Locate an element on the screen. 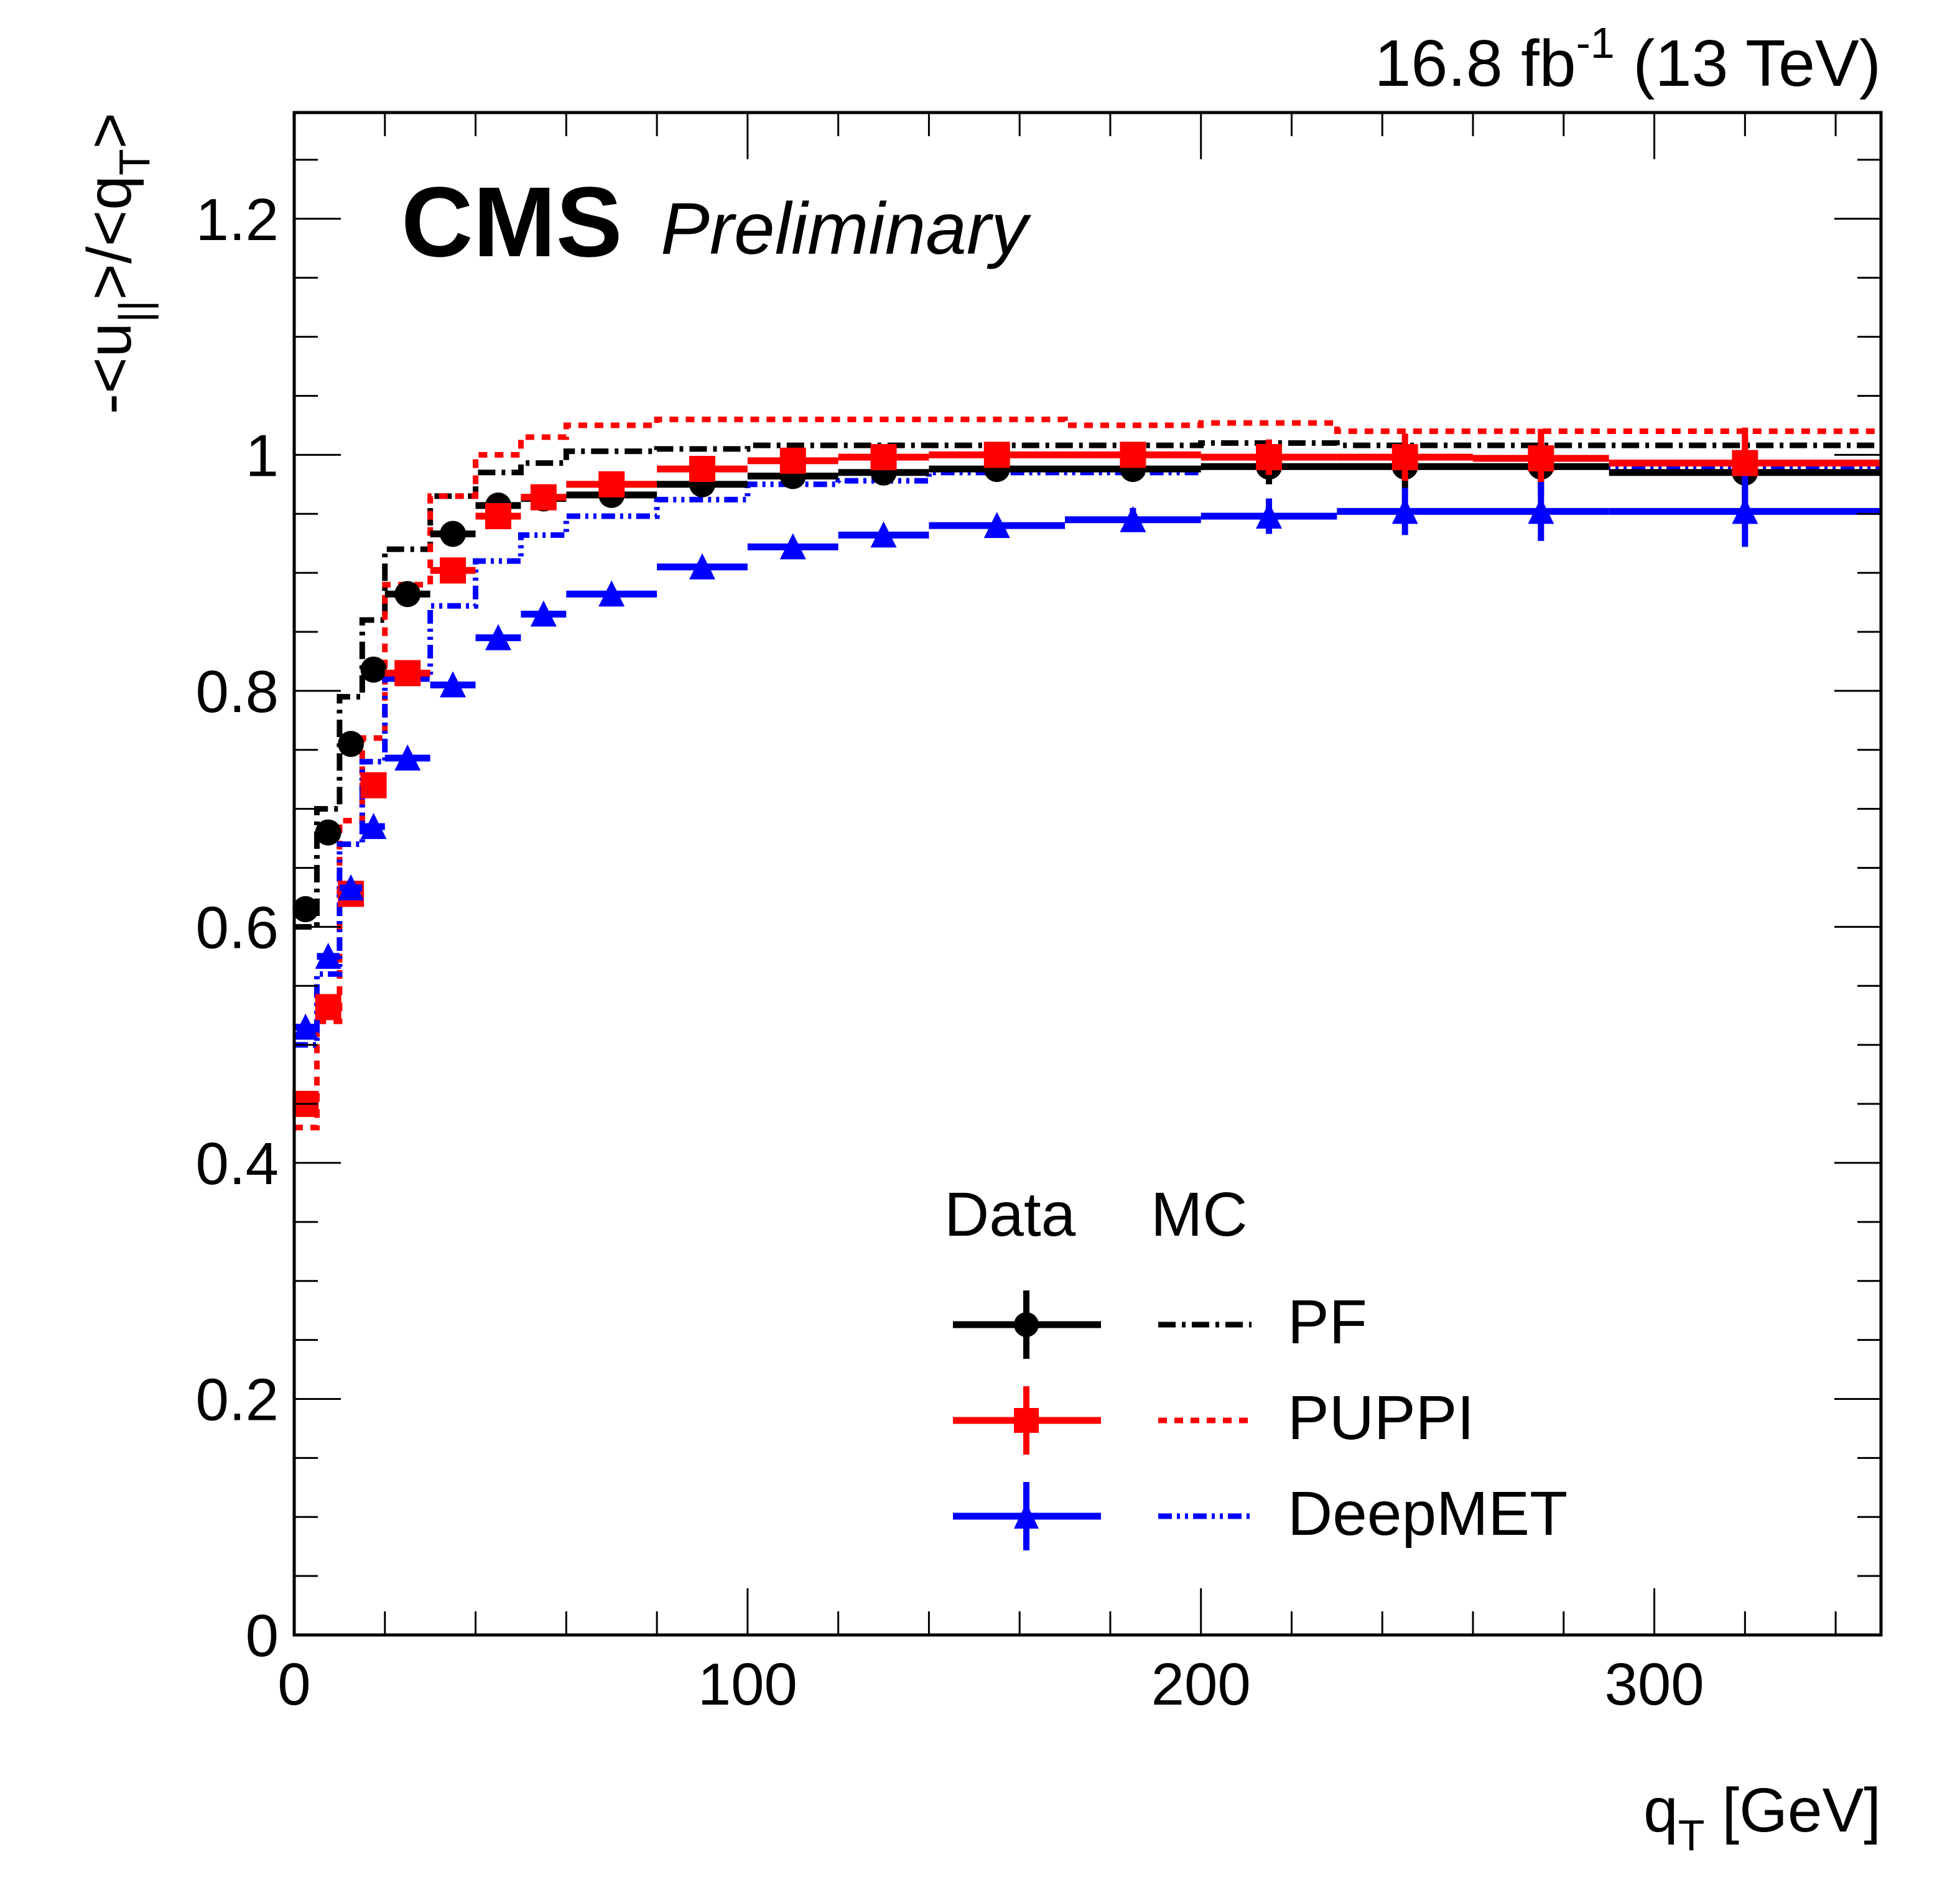 The height and width of the screenshot is (1880, 1960). x-axis-title: qT [GeV] is located at coordinates (1762, 1817).